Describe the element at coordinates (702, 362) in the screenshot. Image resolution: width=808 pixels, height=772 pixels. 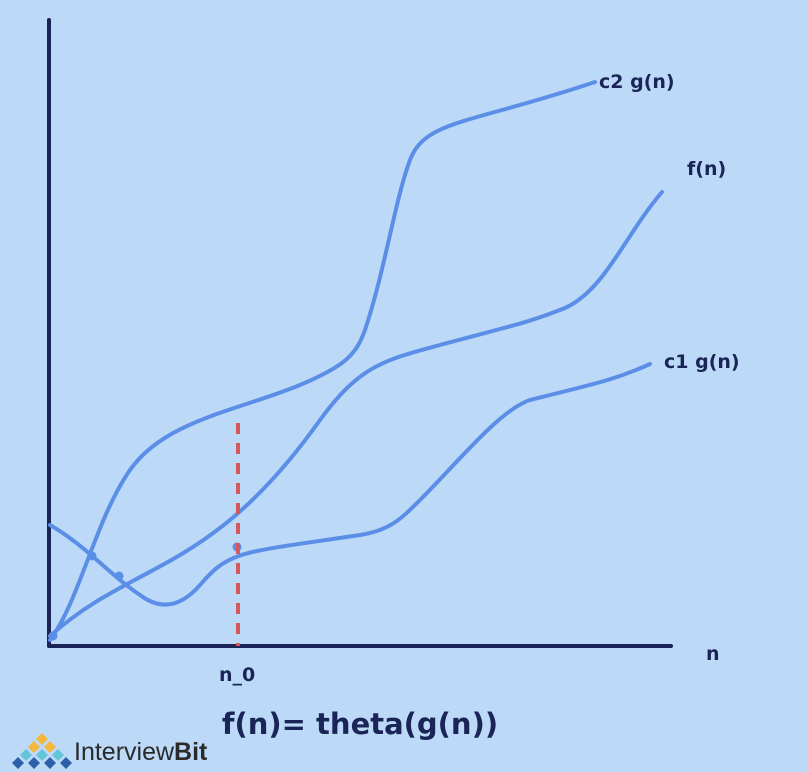
I see `c1-g-n-label: c1 g(n)` at that location.